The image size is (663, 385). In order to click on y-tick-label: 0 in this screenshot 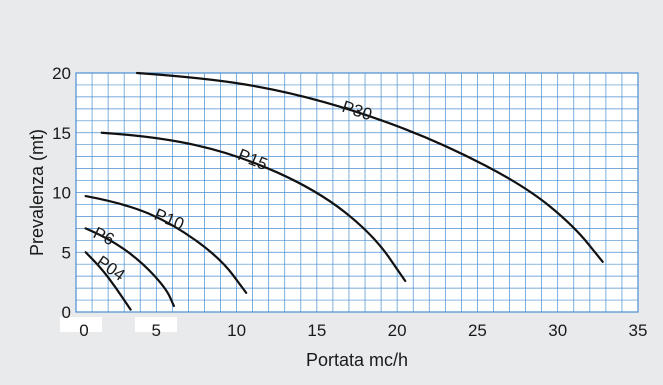, I will do `click(66, 312)`.